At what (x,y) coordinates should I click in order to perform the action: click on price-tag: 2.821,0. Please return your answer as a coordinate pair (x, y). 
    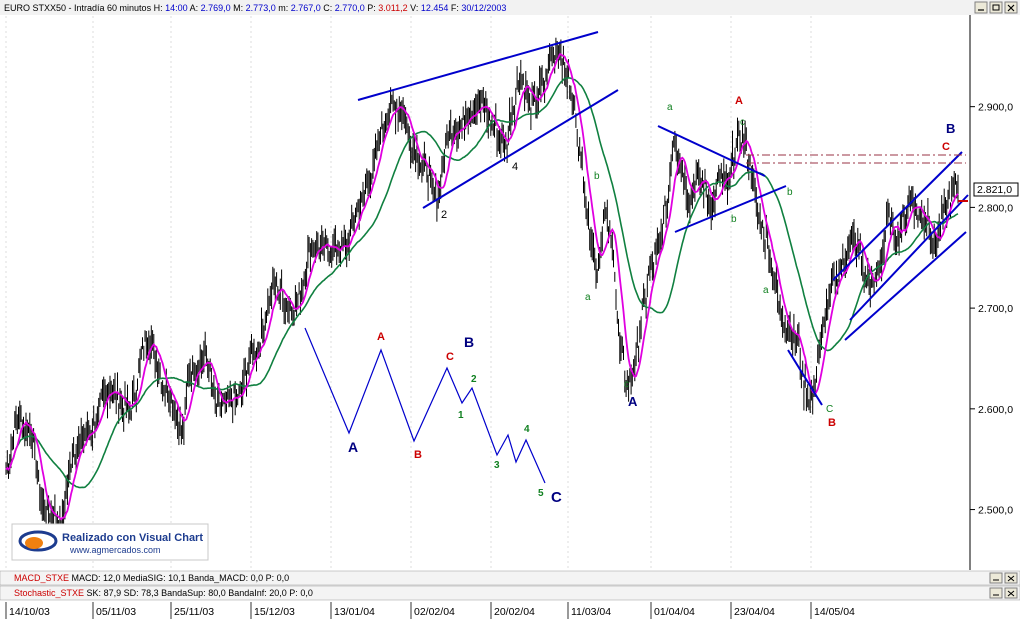
    Looking at the image, I should click on (988, 192).